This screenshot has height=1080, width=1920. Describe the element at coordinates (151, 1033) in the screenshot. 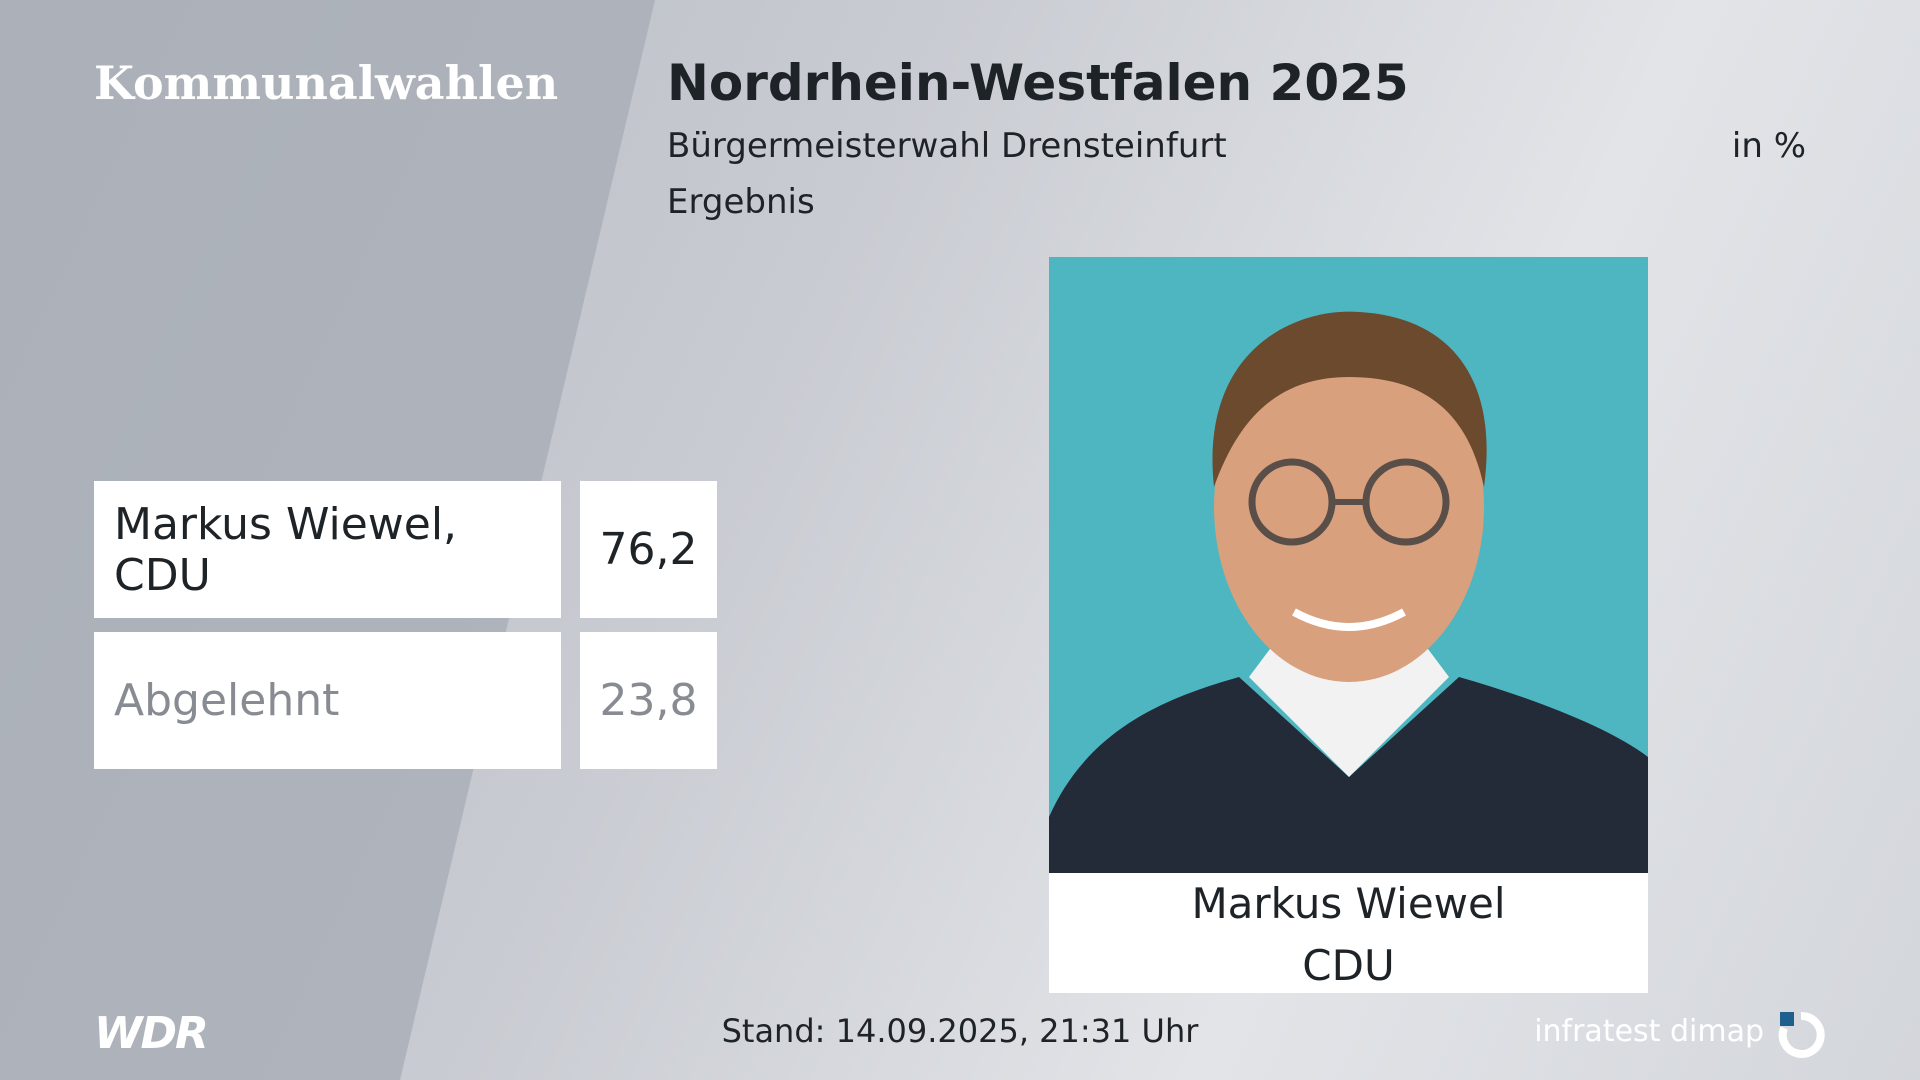

I see `broadcaster-logo: WDR` at that location.